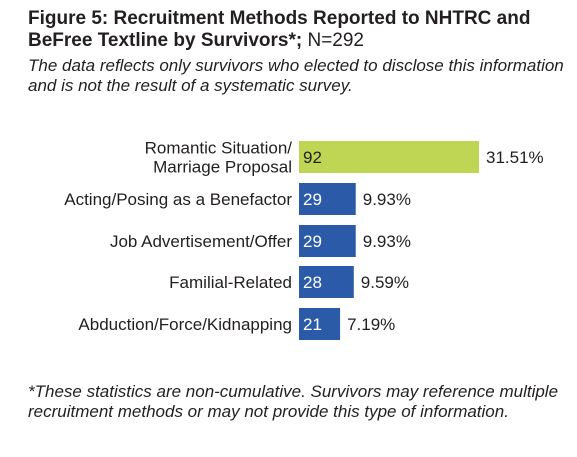 Image resolution: width=577 pixels, height=457 pixels. Describe the element at coordinates (312, 282) in the screenshot. I see `bar-value-label: 28` at that location.